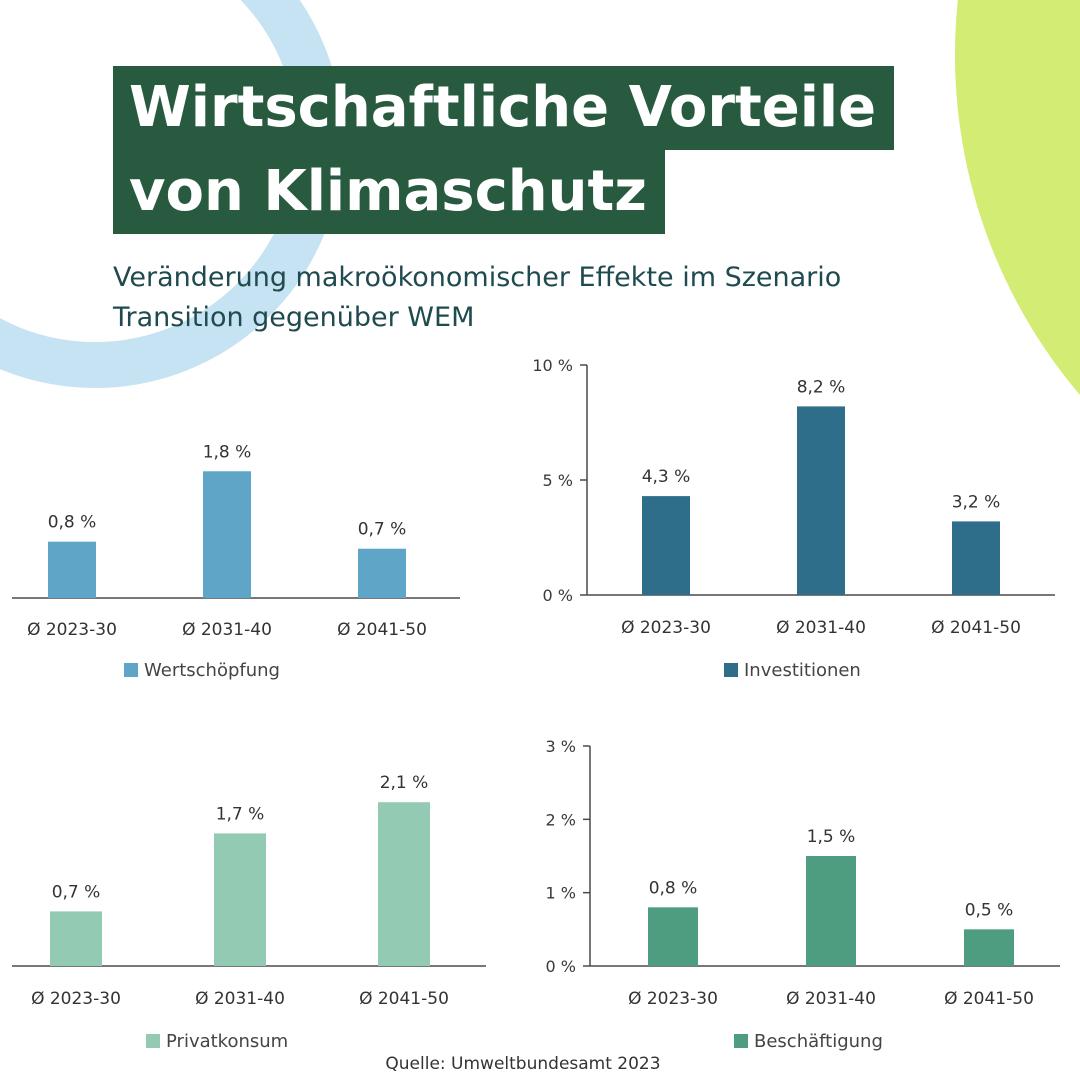 The width and height of the screenshot is (1080, 1080). What do you see at coordinates (666, 477) in the screenshot?
I see `data-label: 4,3 %` at bounding box center [666, 477].